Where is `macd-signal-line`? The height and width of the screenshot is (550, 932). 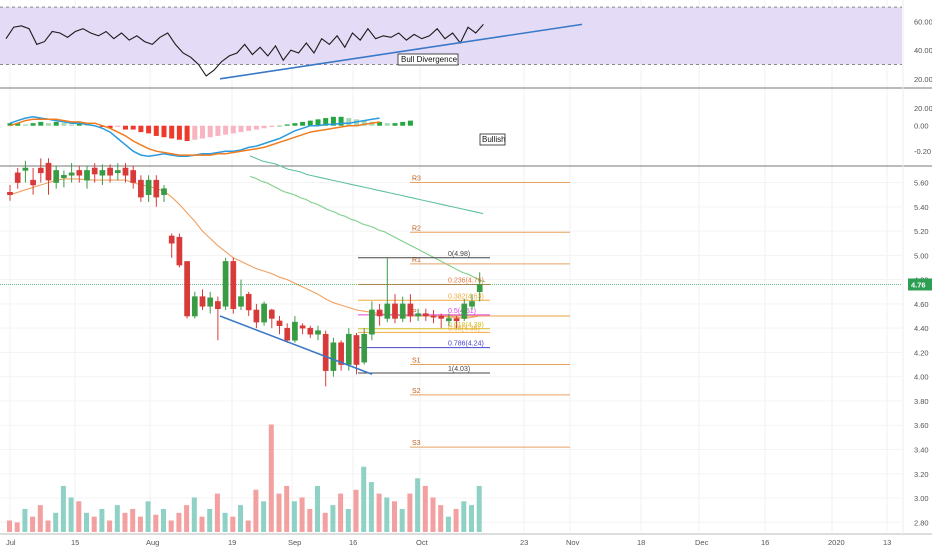
macd-signal-line is located at coordinates (194, 137).